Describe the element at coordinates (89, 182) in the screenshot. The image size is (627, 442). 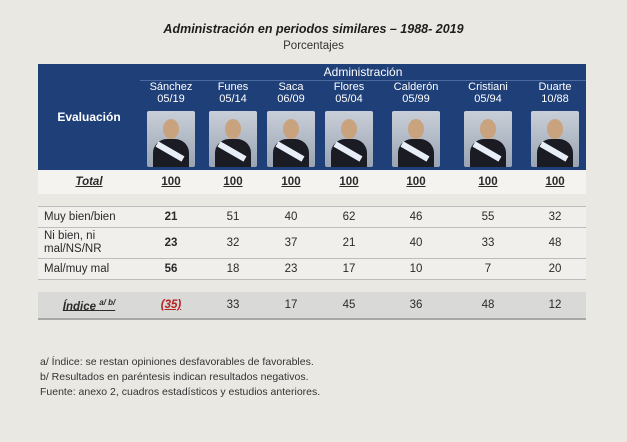
I see `total-label: Total` at that location.